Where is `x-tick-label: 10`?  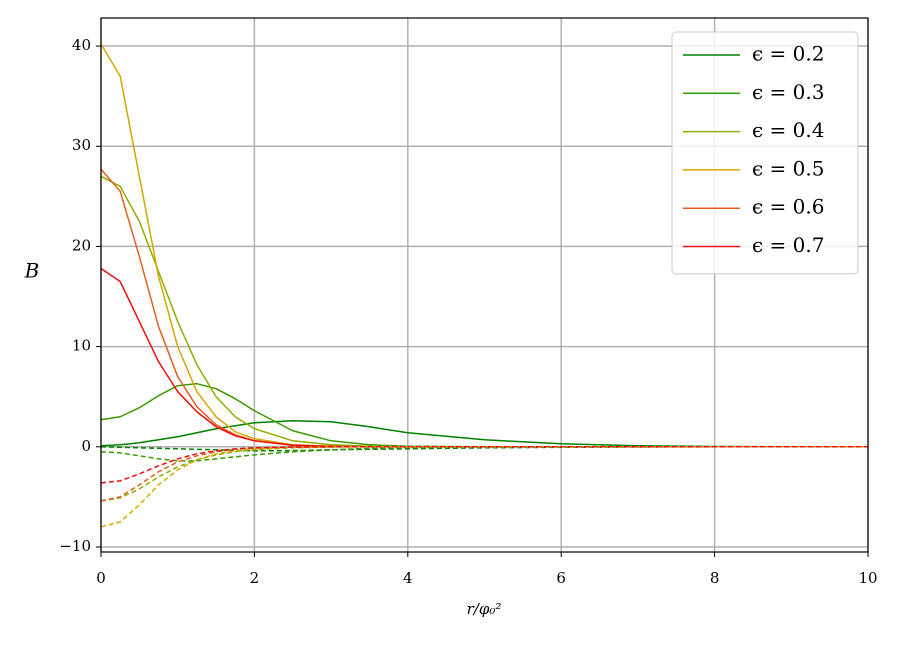
x-tick-label: 10 is located at coordinates (867, 578).